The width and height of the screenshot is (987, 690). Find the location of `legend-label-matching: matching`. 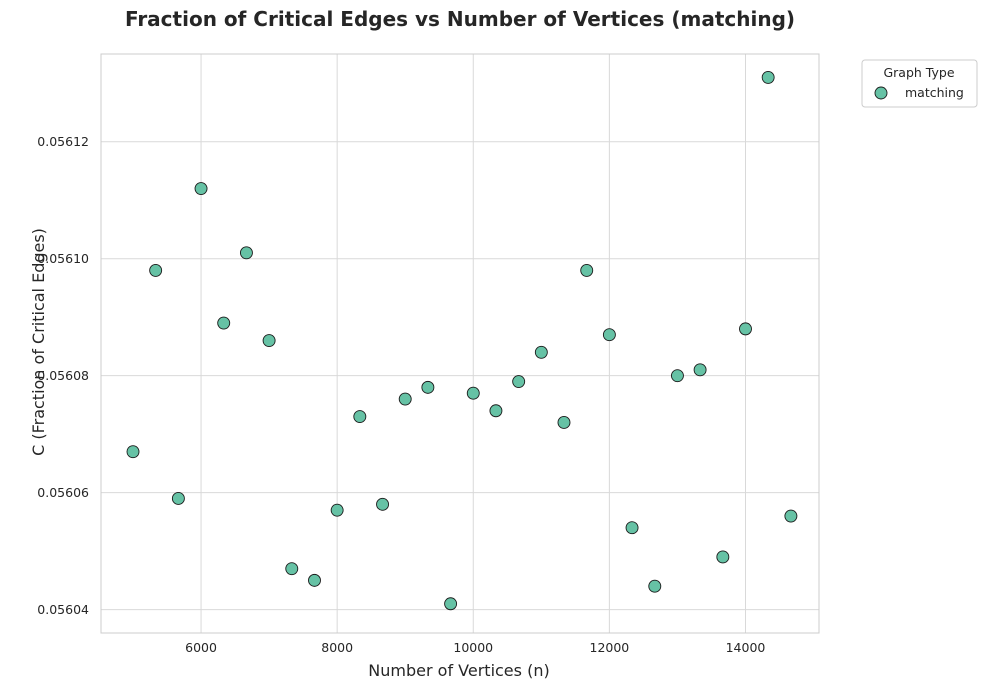

legend-label-matching: matching is located at coordinates (934, 92).